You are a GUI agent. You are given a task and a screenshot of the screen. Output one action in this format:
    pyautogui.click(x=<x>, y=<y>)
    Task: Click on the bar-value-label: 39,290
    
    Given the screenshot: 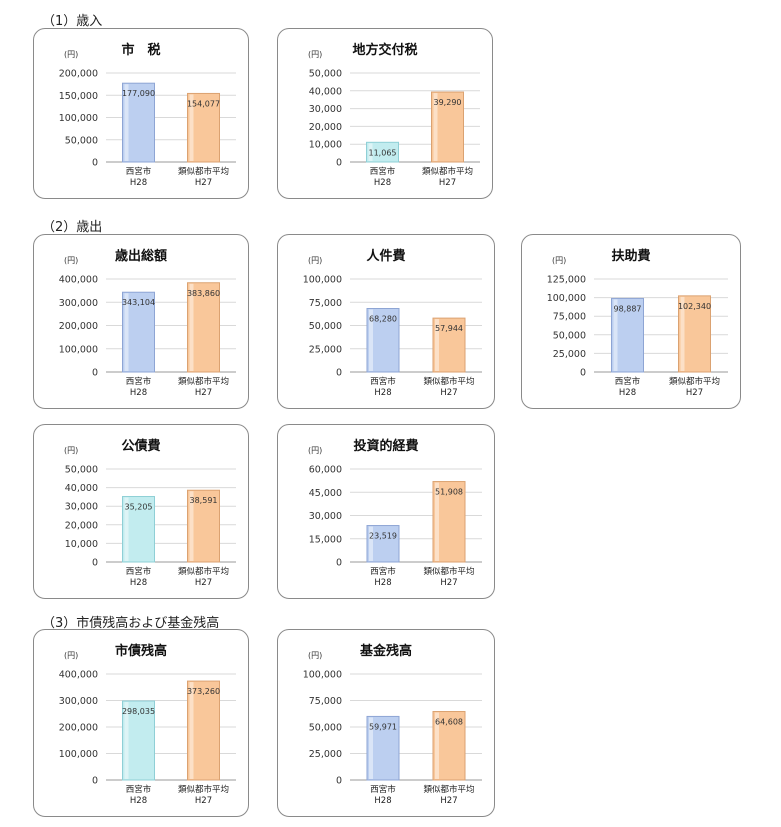 What is the action you would take?
    pyautogui.click(x=448, y=102)
    